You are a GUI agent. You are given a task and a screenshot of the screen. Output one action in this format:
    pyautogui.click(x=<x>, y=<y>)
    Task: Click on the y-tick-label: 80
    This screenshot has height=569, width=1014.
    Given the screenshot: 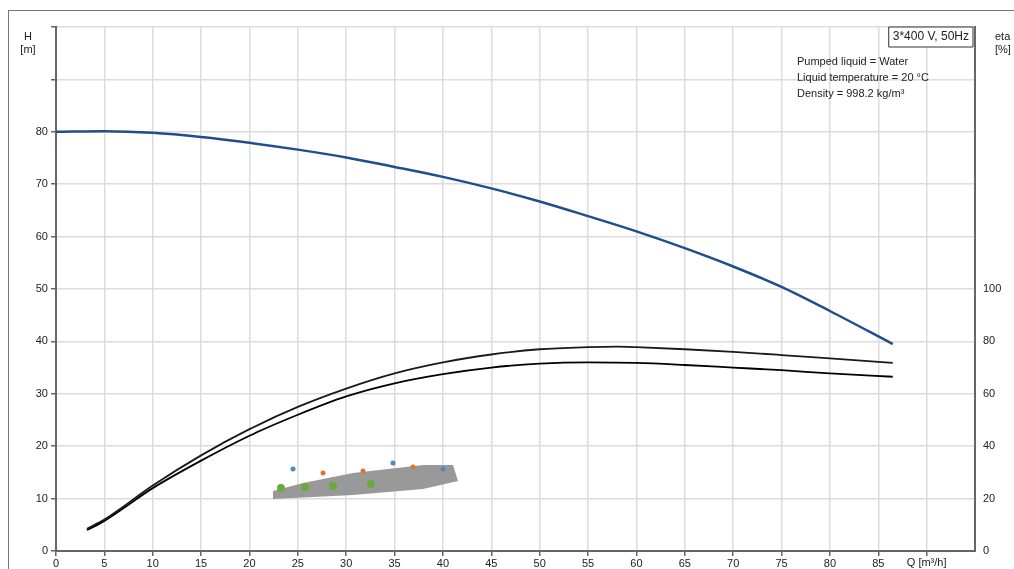 What is the action you would take?
    pyautogui.click(x=41, y=130)
    